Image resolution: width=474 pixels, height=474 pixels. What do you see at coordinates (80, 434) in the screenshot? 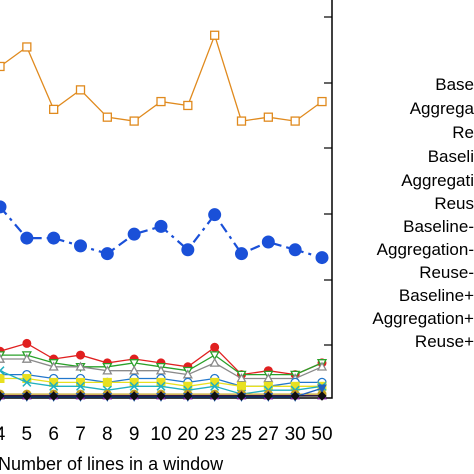
I see `x-tick-label: 7` at bounding box center [80, 434].